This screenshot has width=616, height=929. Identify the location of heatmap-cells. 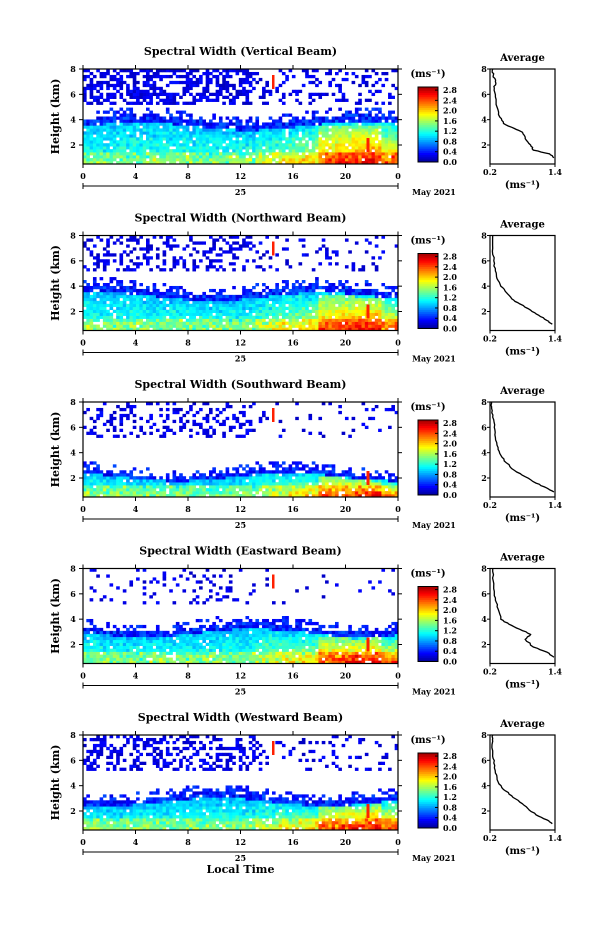
(241, 117).